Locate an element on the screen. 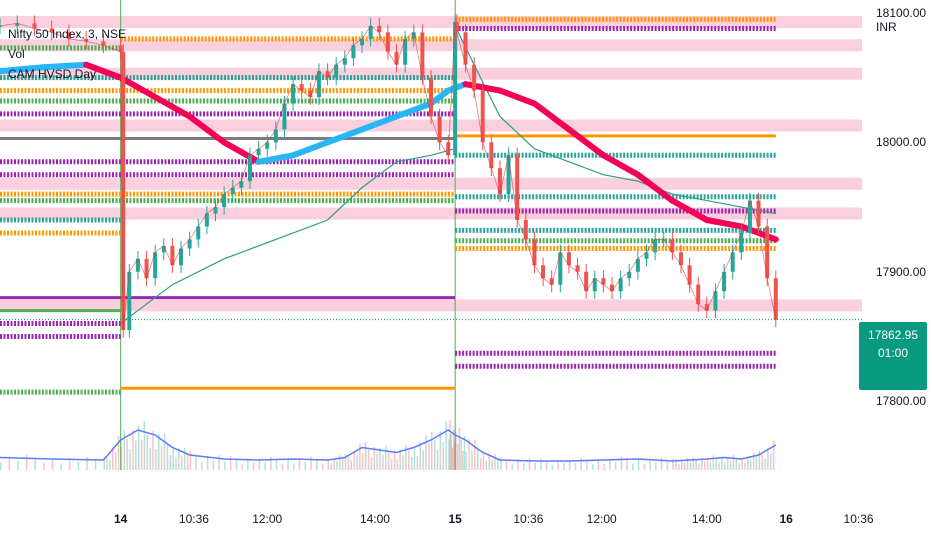 The image size is (932, 550). time-tick-label: 15 is located at coordinates (455, 519).